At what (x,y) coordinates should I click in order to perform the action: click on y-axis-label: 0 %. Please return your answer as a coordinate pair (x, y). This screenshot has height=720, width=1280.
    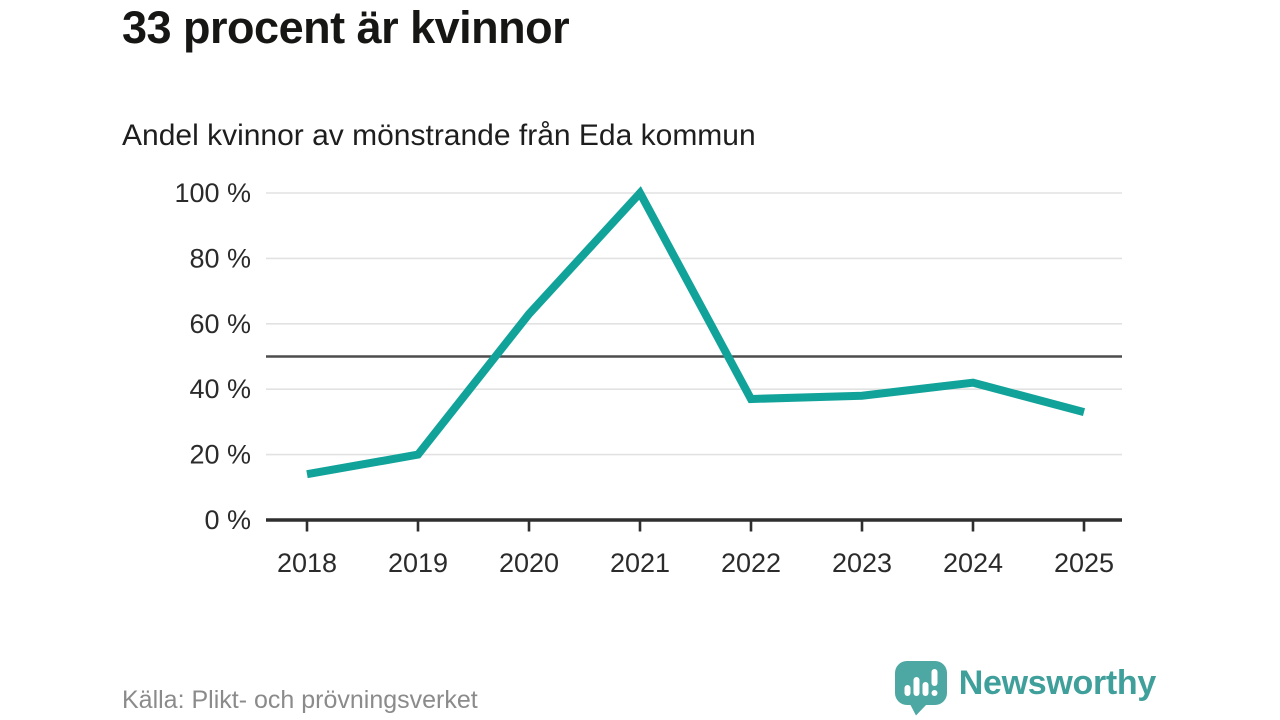
    Looking at the image, I should click on (227, 520).